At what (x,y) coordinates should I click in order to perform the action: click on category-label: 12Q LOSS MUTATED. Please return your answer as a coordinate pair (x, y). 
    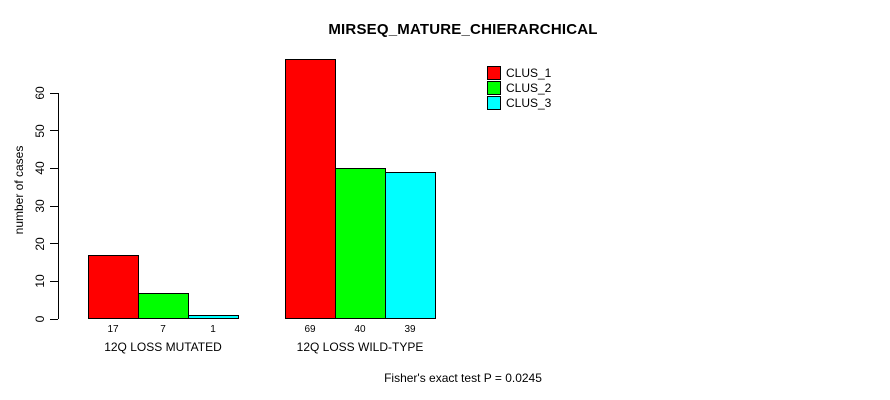
    Looking at the image, I should click on (163, 347).